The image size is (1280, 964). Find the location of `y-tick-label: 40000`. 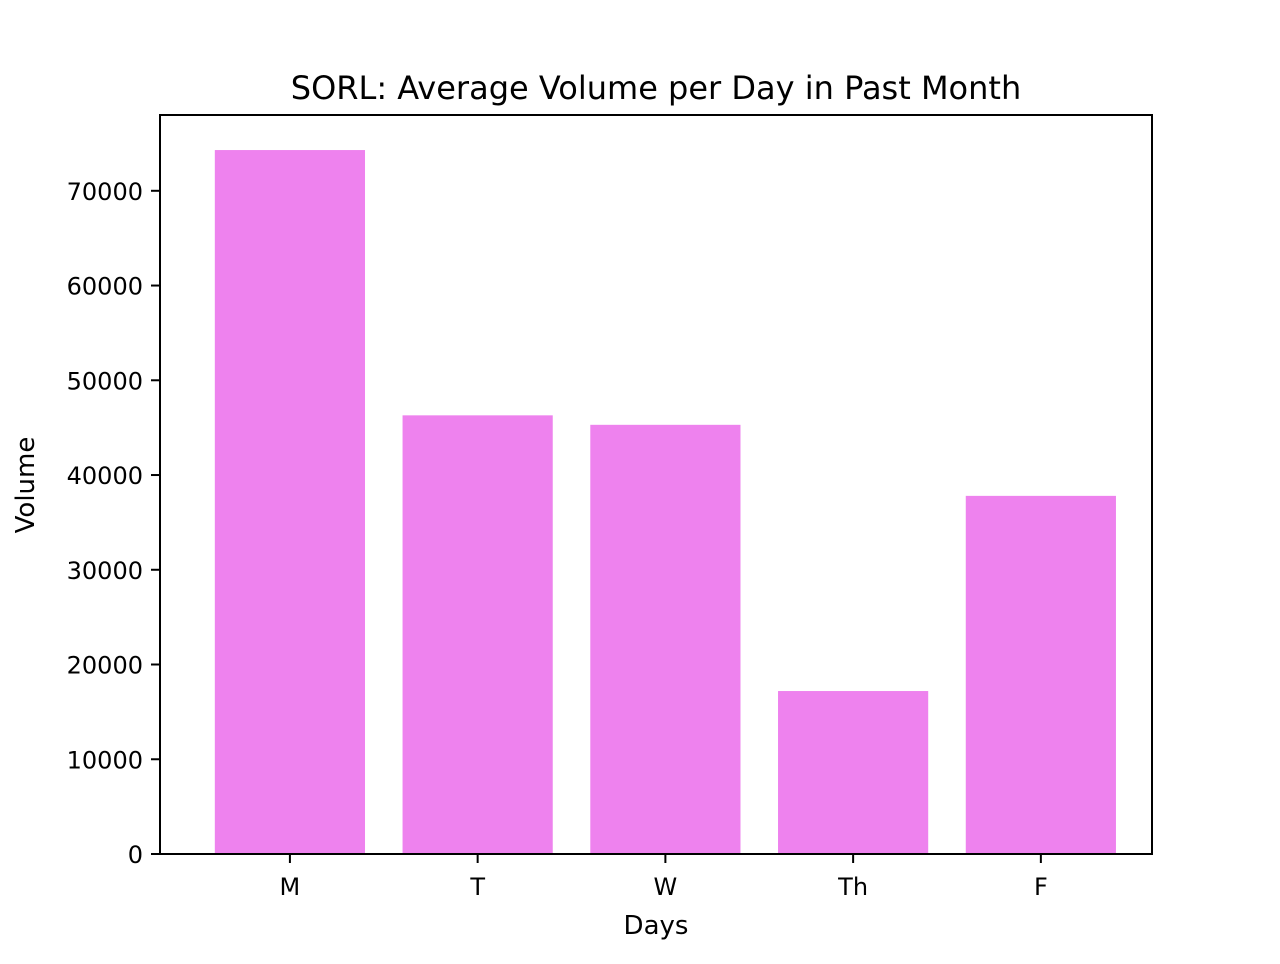

y-tick-label: 40000 is located at coordinates (105, 476).